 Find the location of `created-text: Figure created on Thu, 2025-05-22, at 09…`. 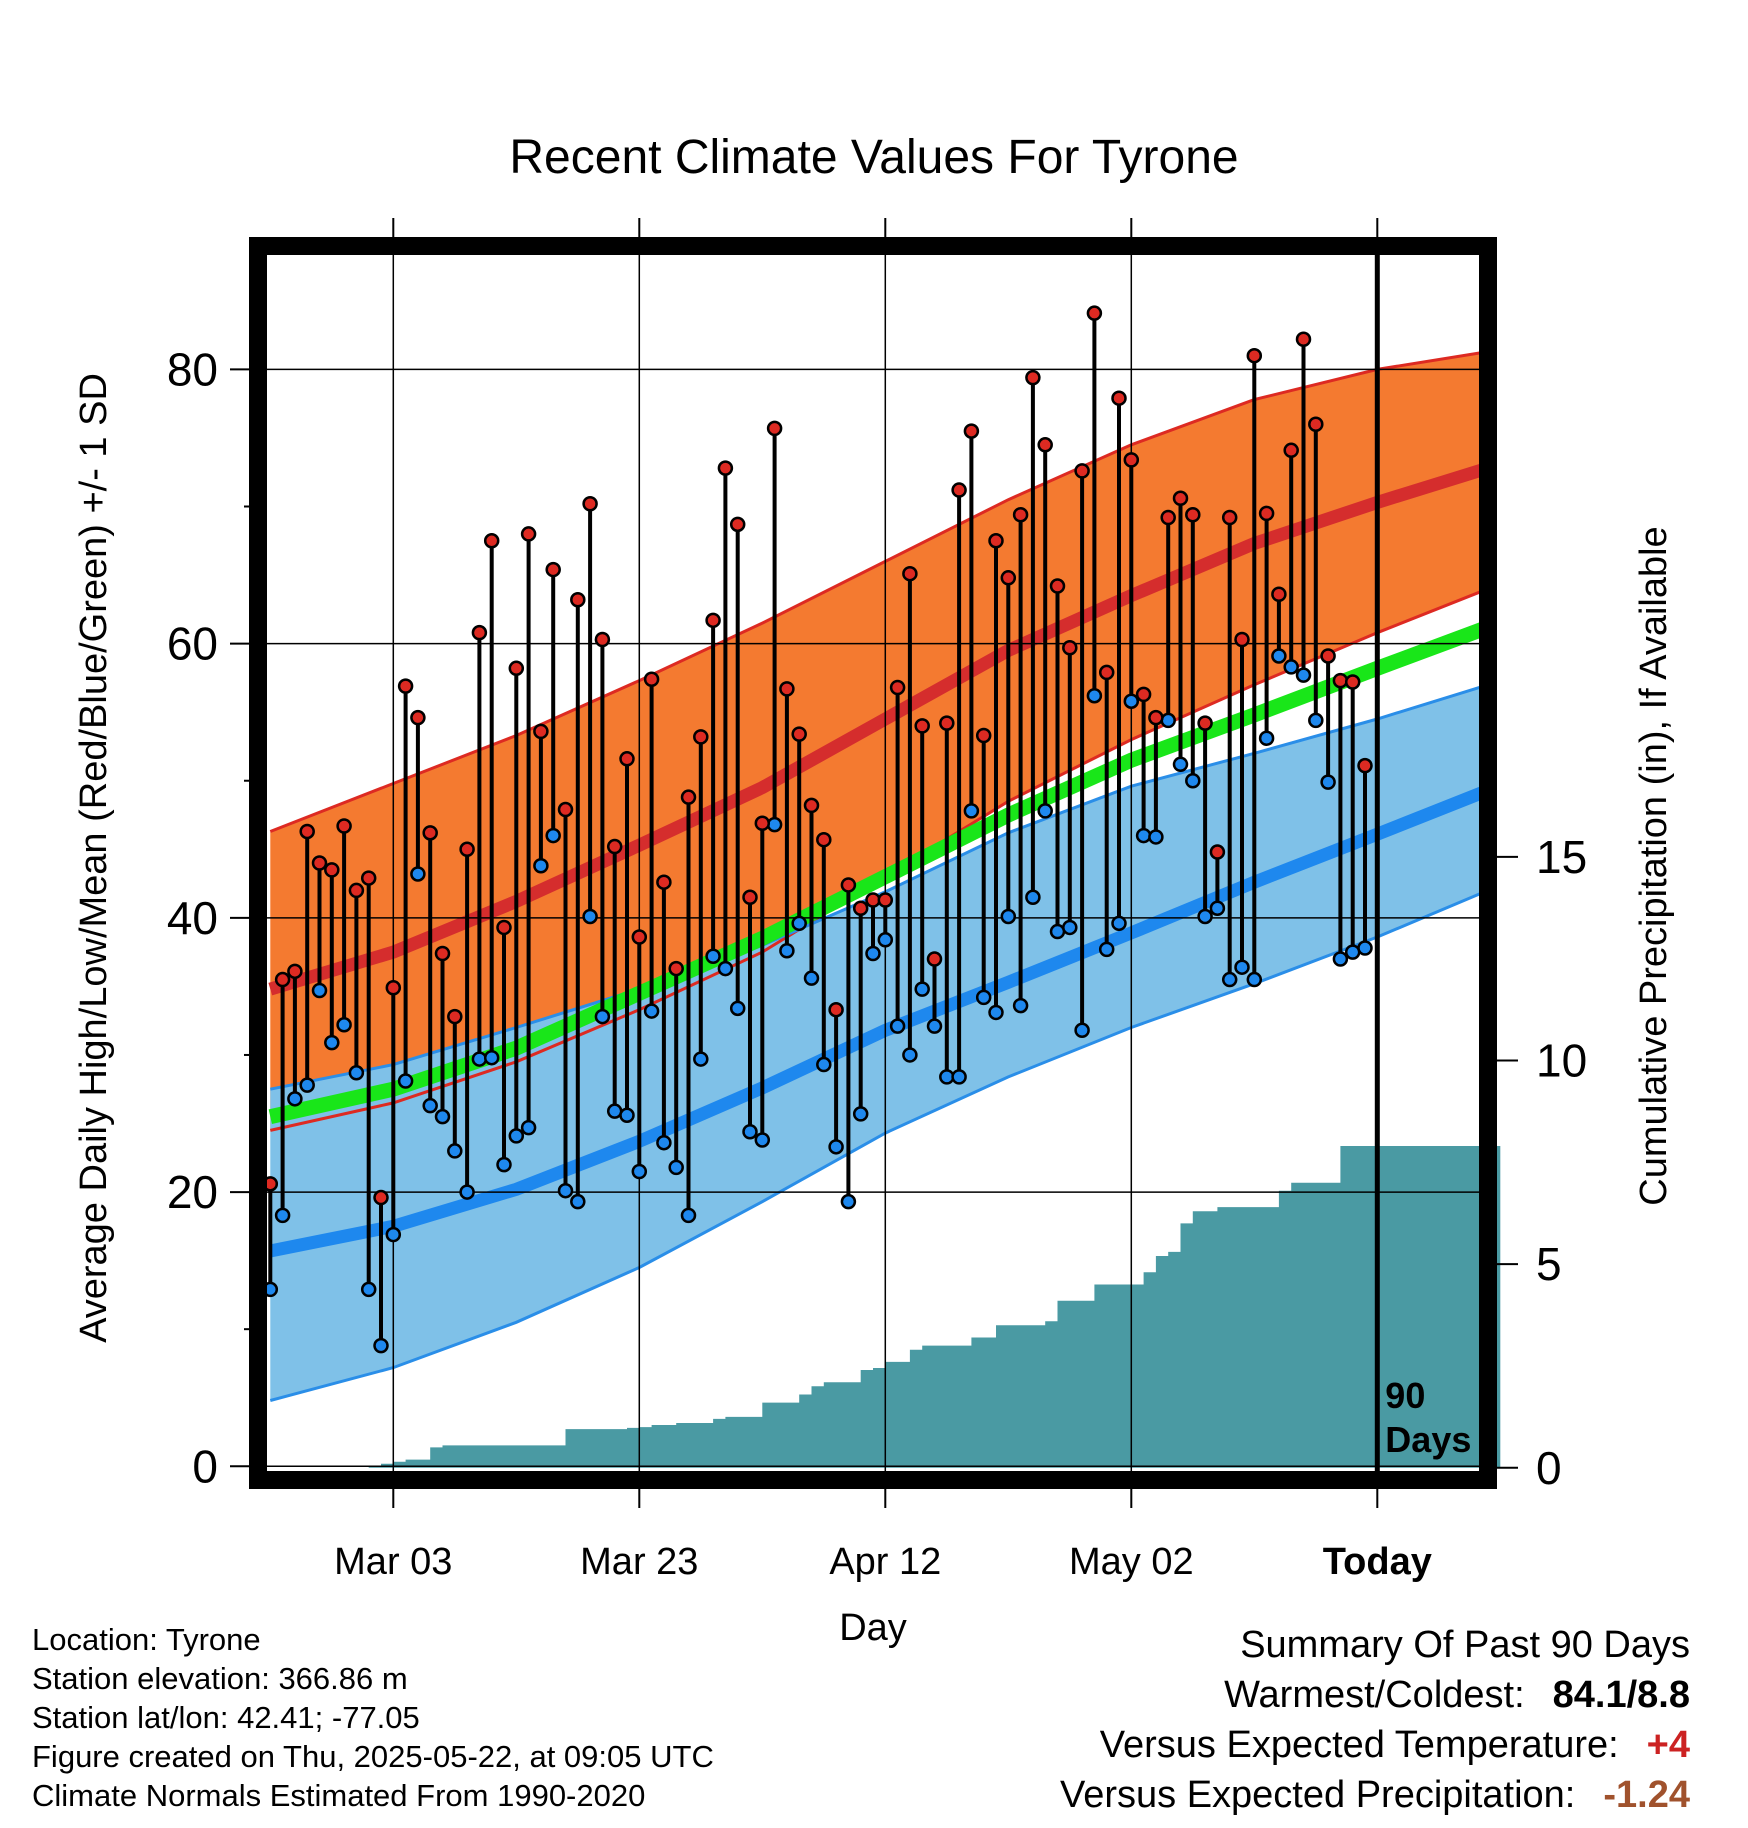

created-text: Figure created on Thu, 2025-05-22, at 09… is located at coordinates (373, 1756).